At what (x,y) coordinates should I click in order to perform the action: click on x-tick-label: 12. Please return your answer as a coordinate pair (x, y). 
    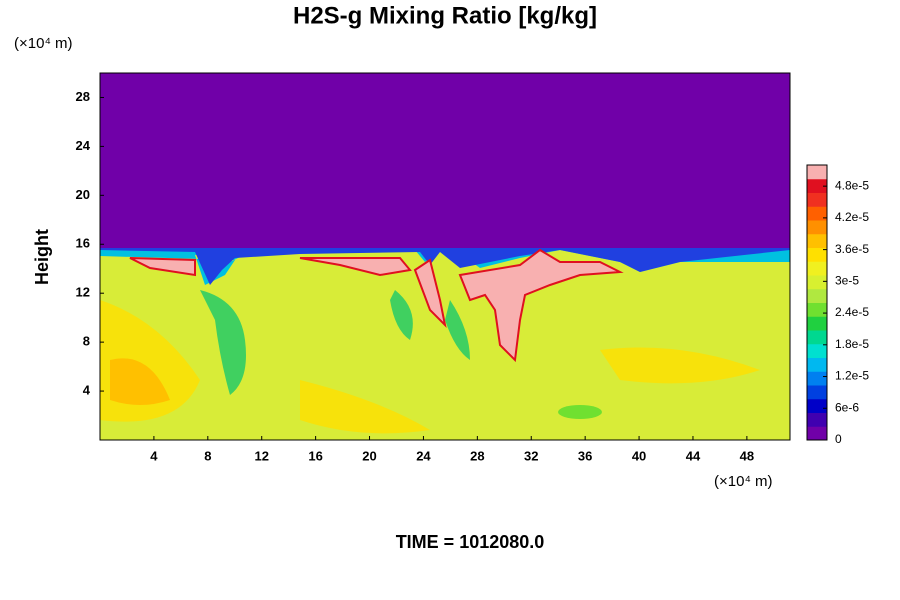
    Looking at the image, I should click on (261, 455).